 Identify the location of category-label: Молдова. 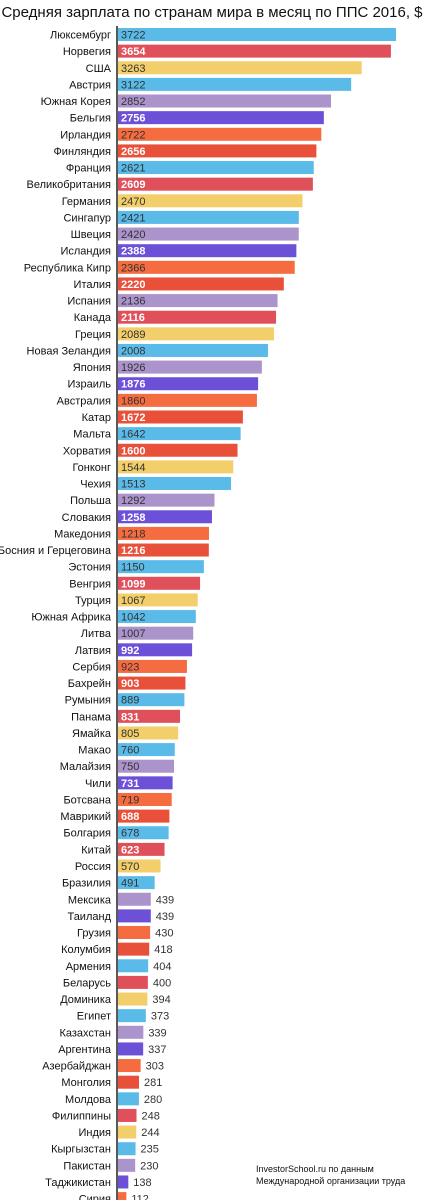
(88, 1100).